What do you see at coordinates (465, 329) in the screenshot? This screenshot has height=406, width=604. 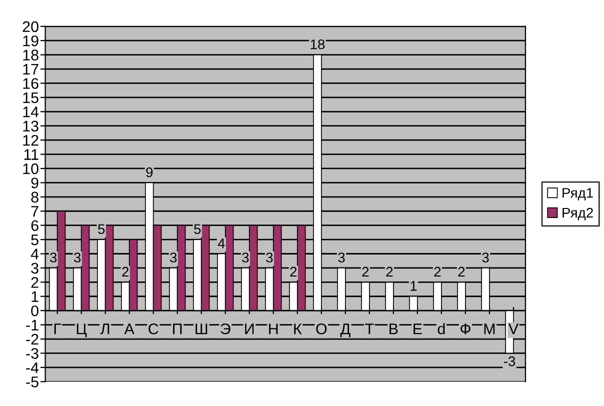 I see `x-tick-label: Ф` at bounding box center [465, 329].